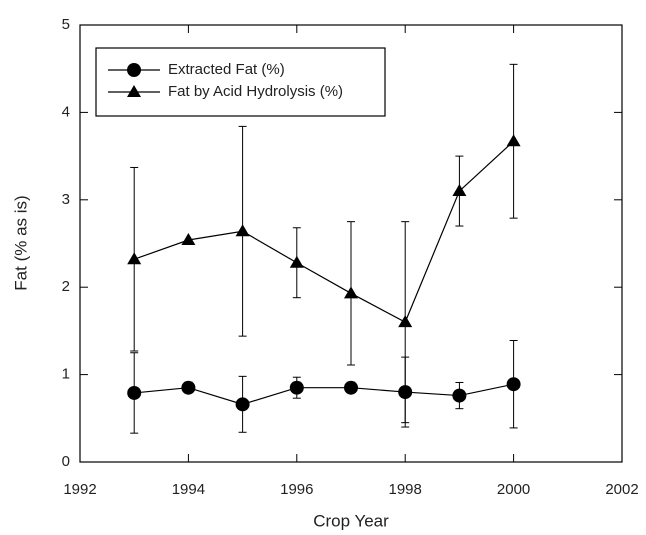  I want to click on x-tick-label: 1992, so click(79, 489).